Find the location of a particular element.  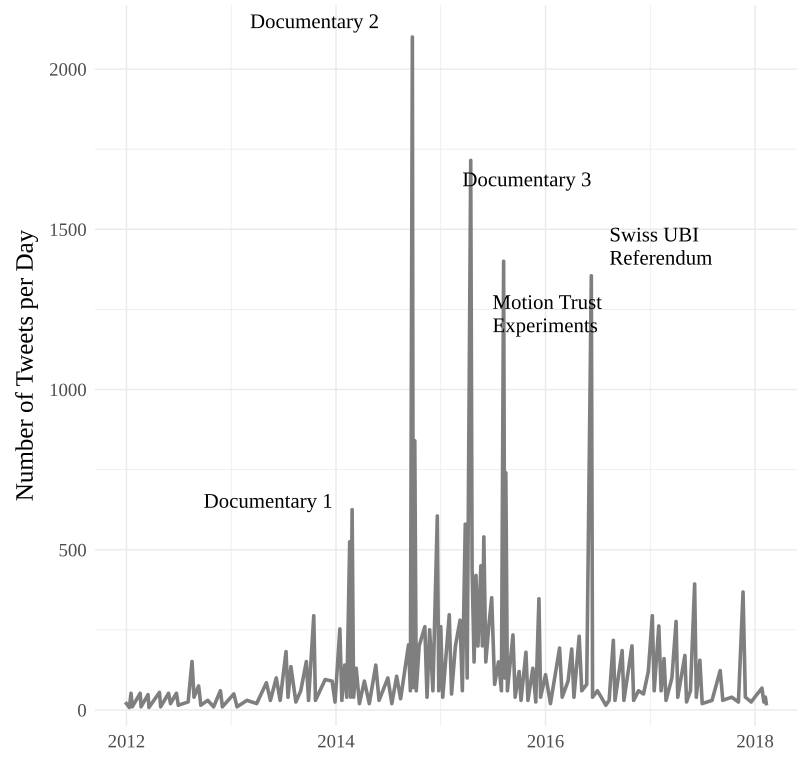

annotation: Motion Trust Experiments is located at coordinates (547, 316).